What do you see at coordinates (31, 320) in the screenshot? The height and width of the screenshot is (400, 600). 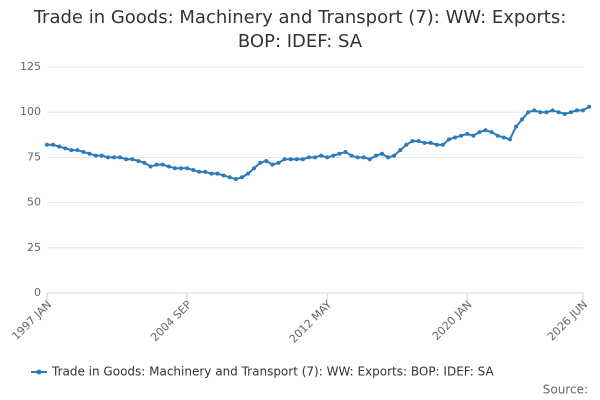 I see `x-tick-label: 1997 JAN` at bounding box center [31, 320].